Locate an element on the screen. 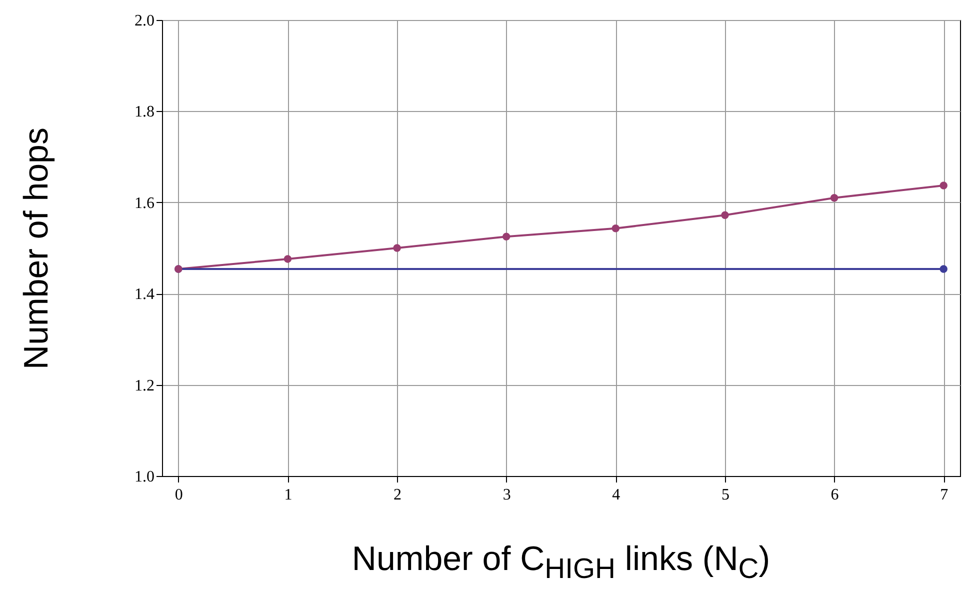  x-tick-label: 0 is located at coordinates (178, 495).